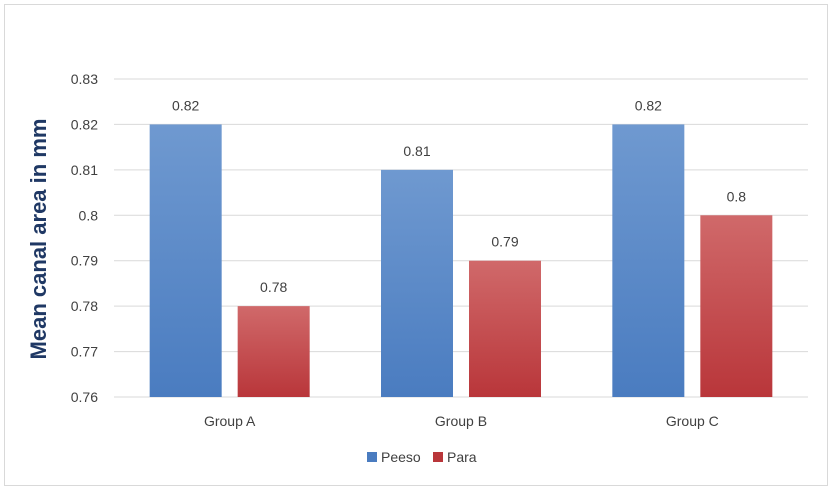 Image resolution: width=833 pixels, height=493 pixels. I want to click on y-tick-label: 0.77, so click(84, 352).